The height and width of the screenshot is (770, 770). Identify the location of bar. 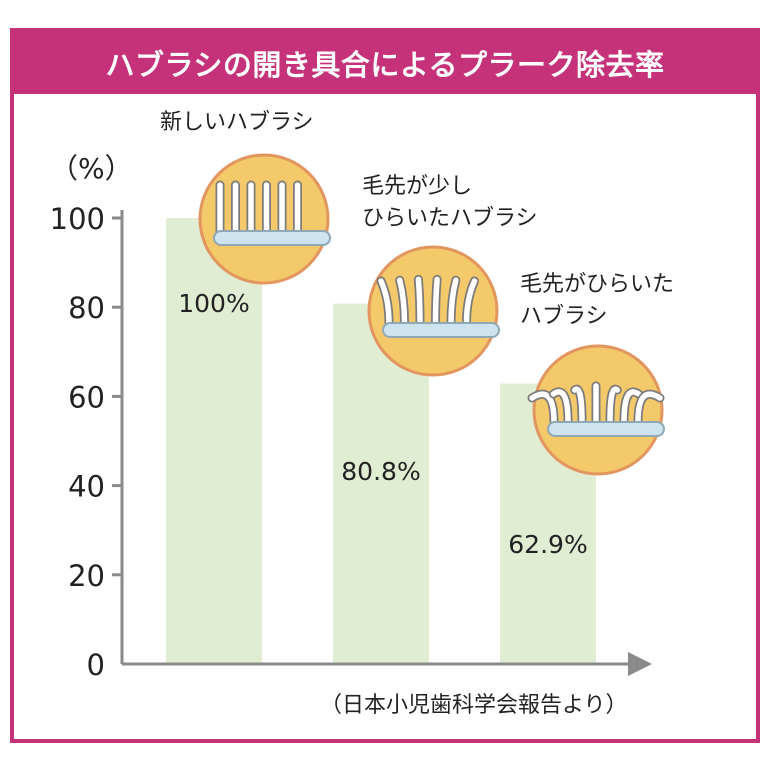
(214, 441).